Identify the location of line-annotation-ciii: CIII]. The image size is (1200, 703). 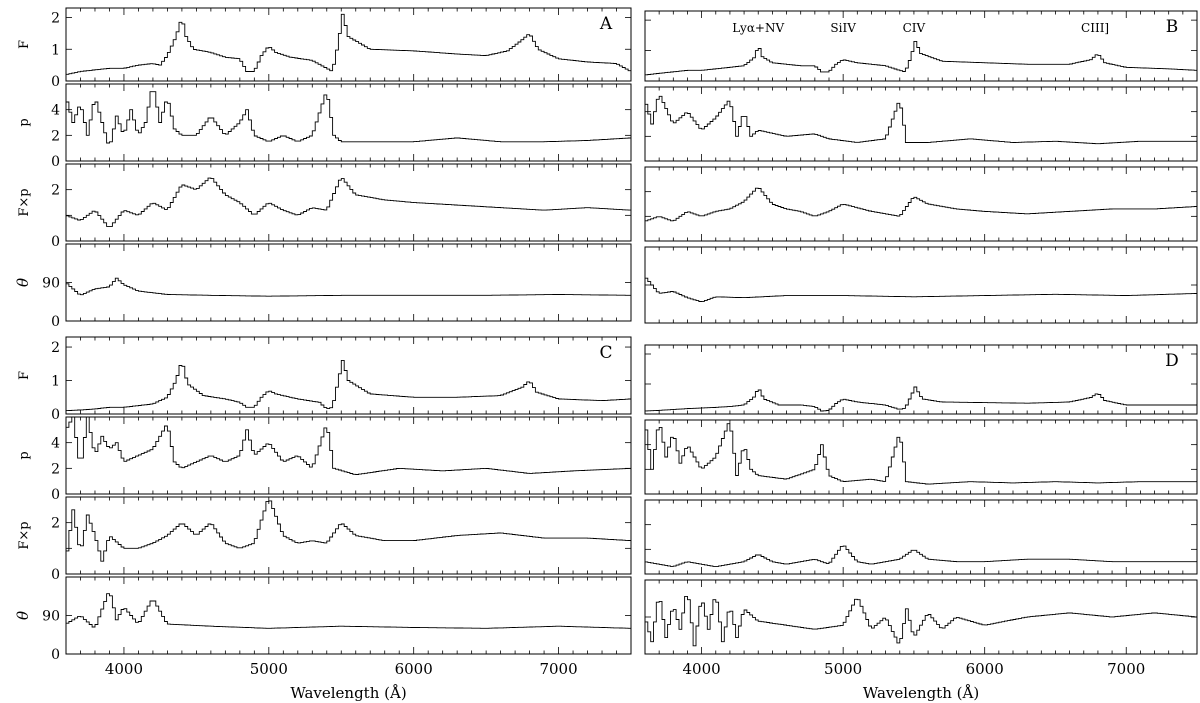
(1095, 28).